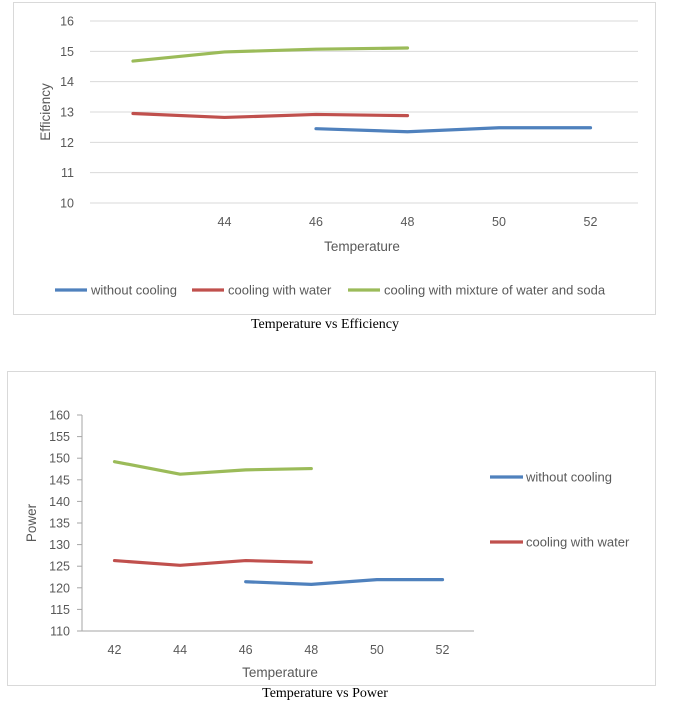 The image size is (675, 705). Describe the element at coordinates (325, 693) in the screenshot. I see `power-chart-caption: Temperature vs Power` at that location.